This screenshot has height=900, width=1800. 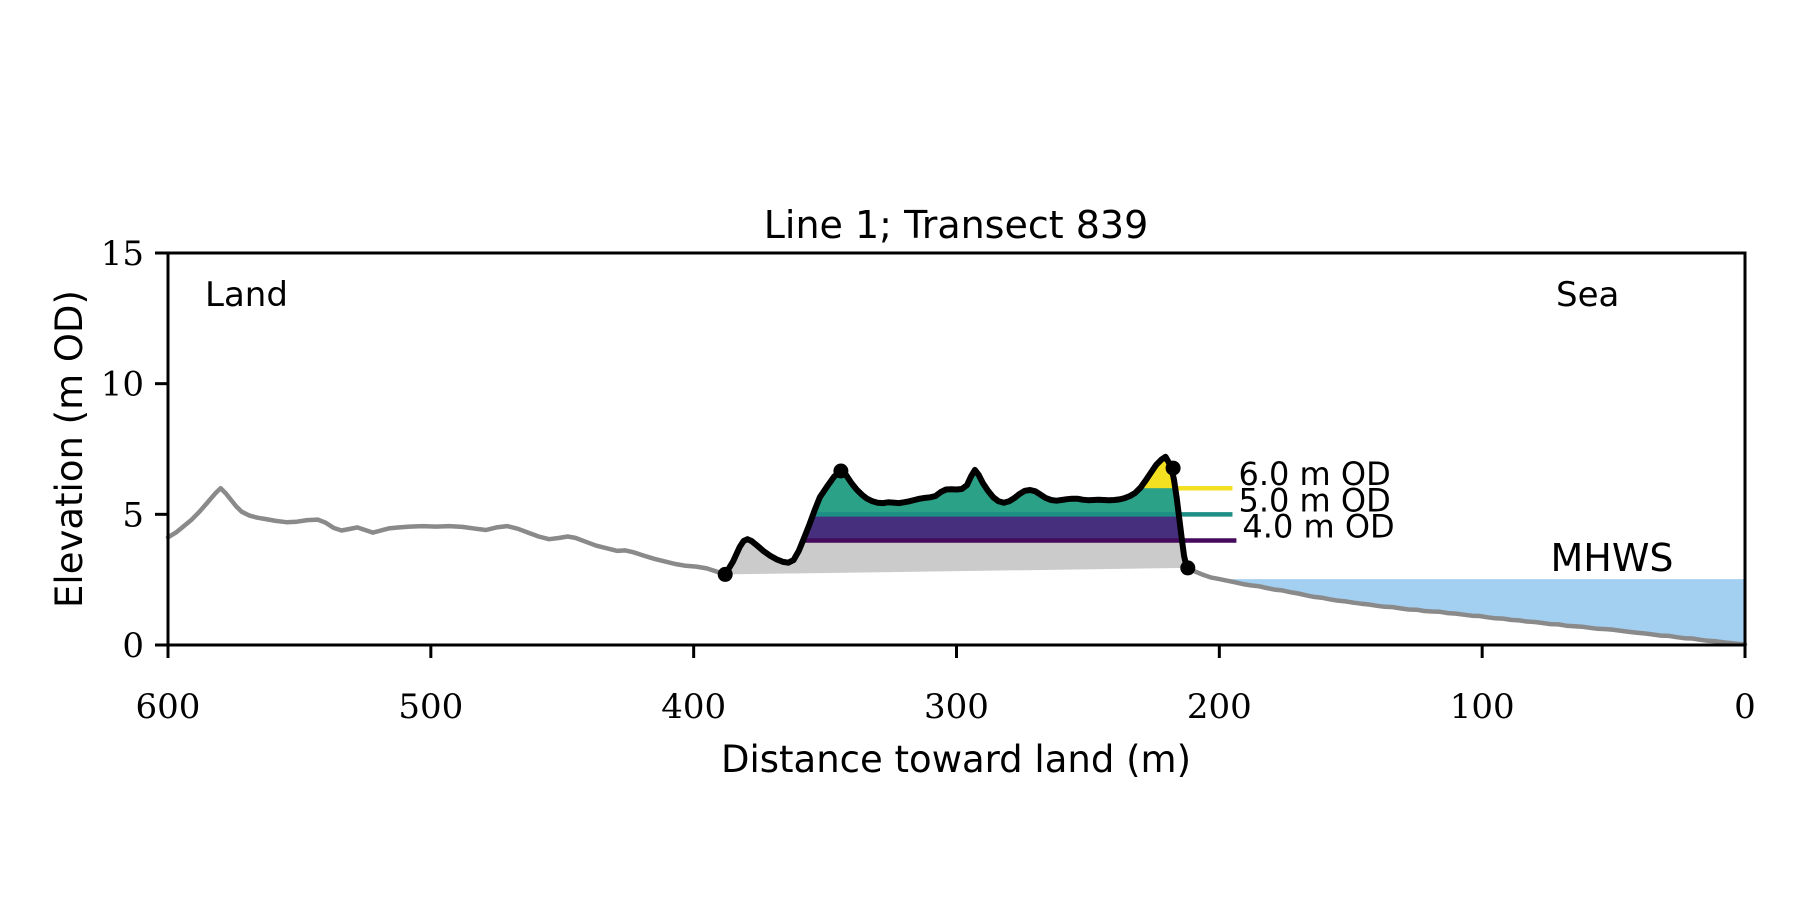 I want to click on x-axis-label: Distance toward land (m), so click(x=956, y=759).